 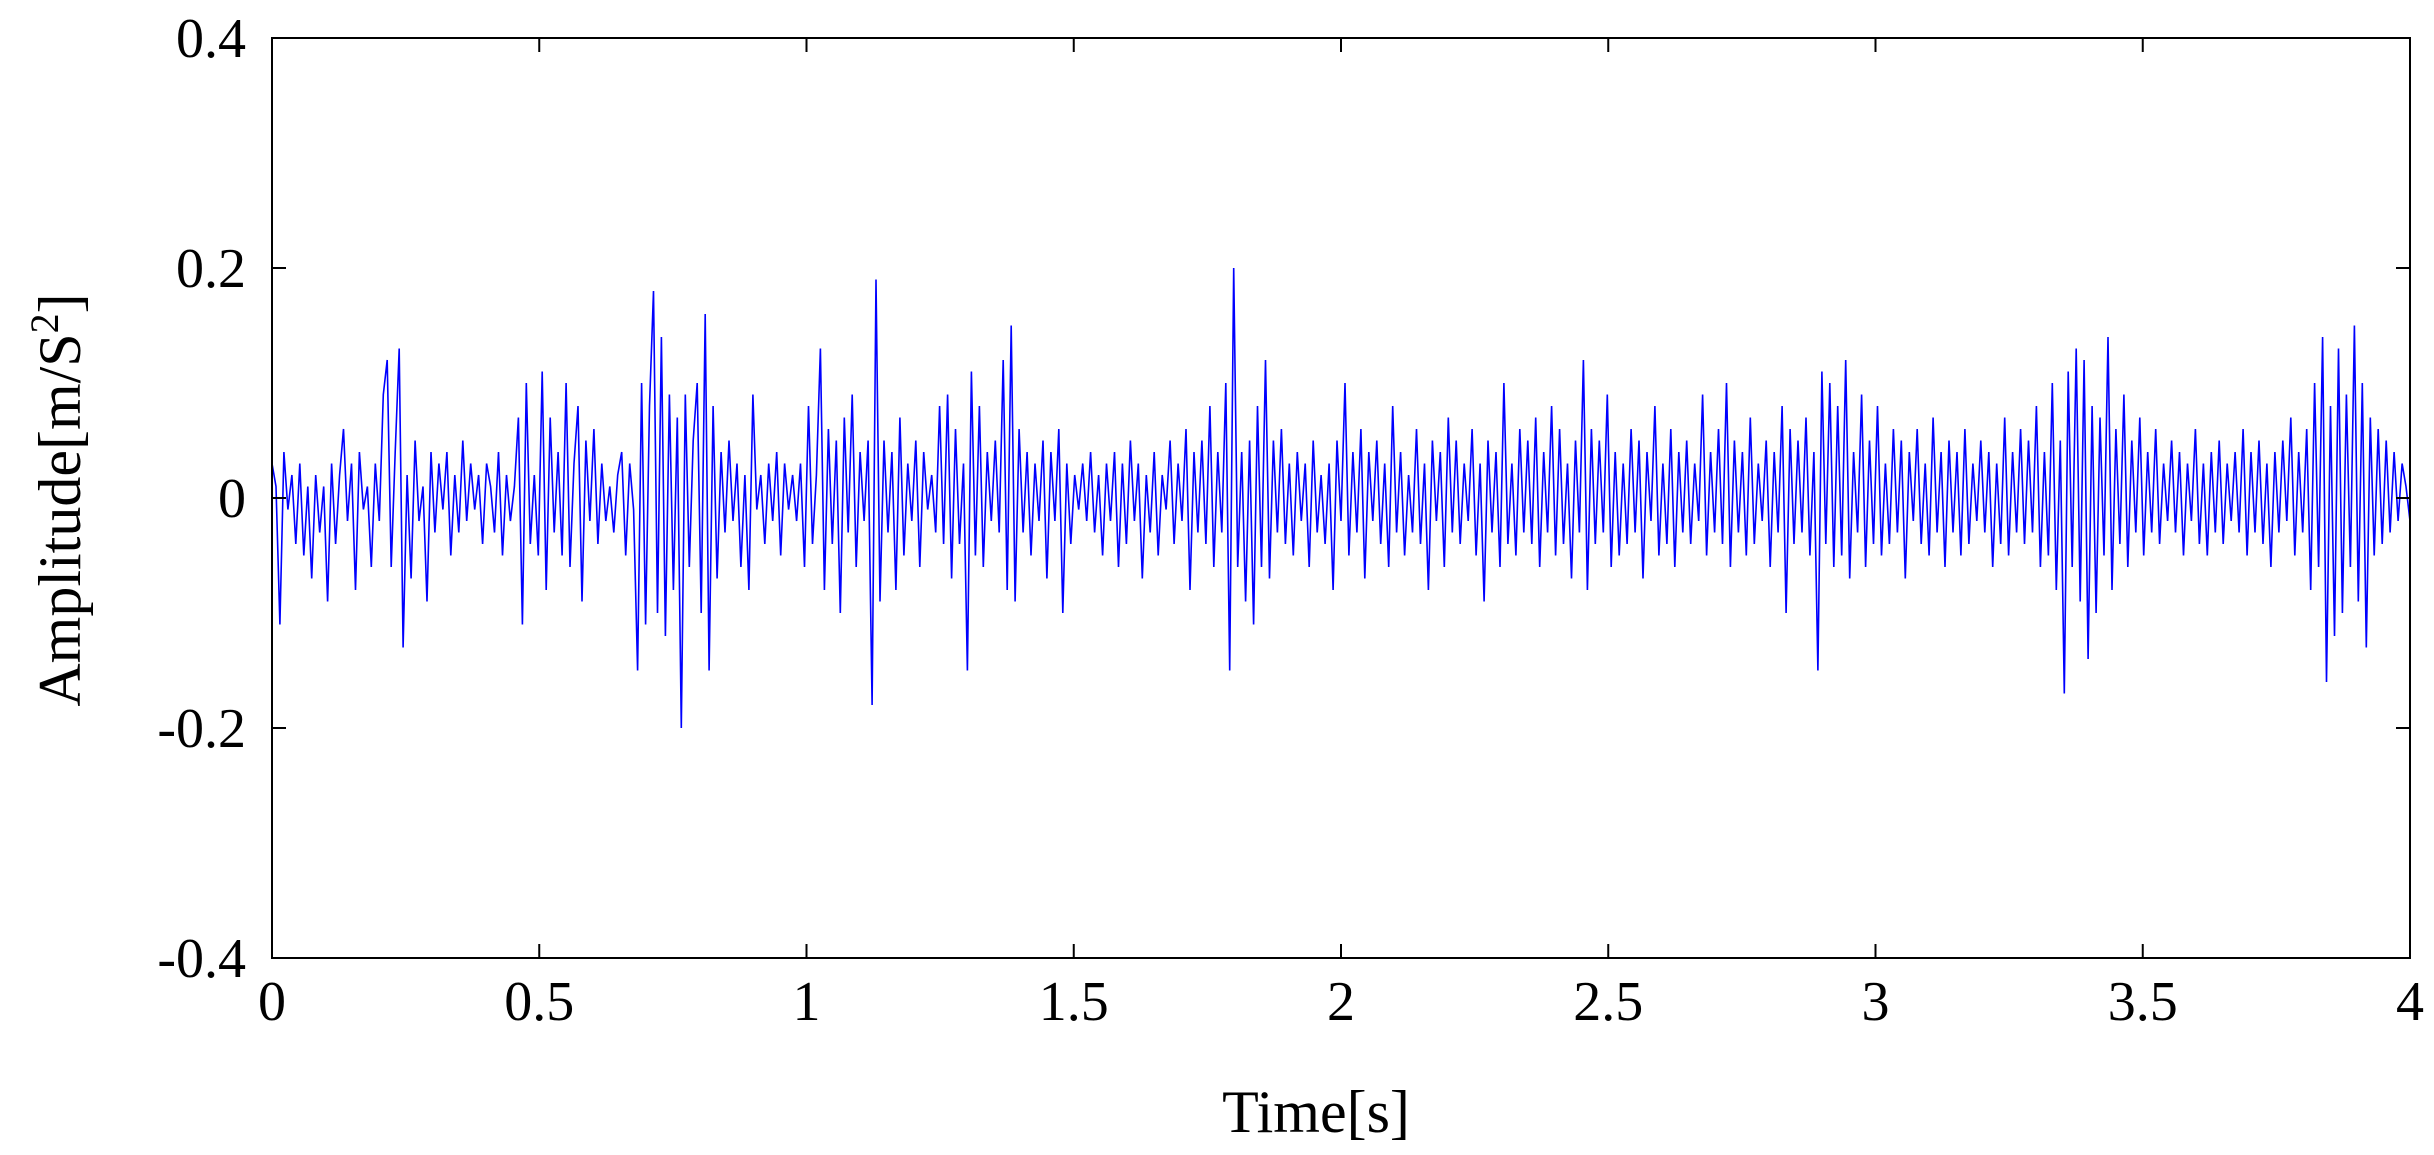 I want to click on x-tick-label: 3, so click(x=1876, y=1002).